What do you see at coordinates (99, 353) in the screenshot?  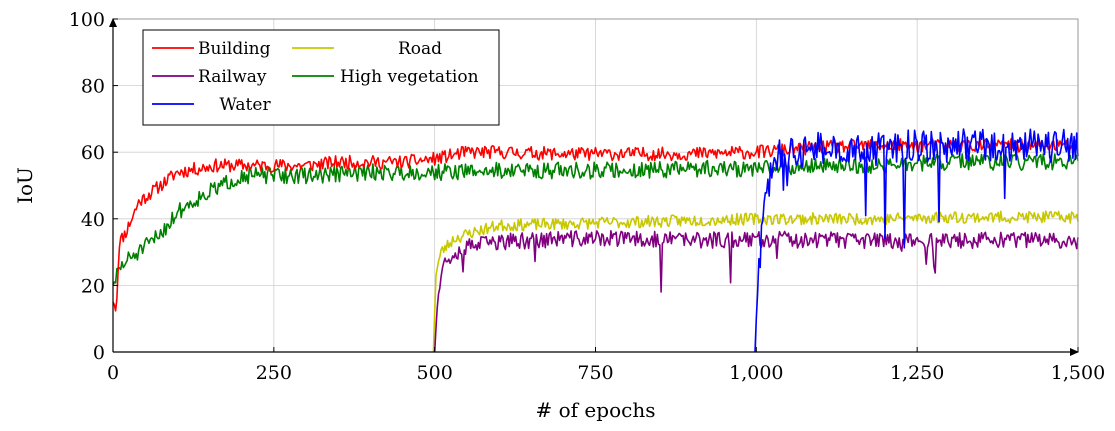 I see `y-tick-label: 0` at bounding box center [99, 353].